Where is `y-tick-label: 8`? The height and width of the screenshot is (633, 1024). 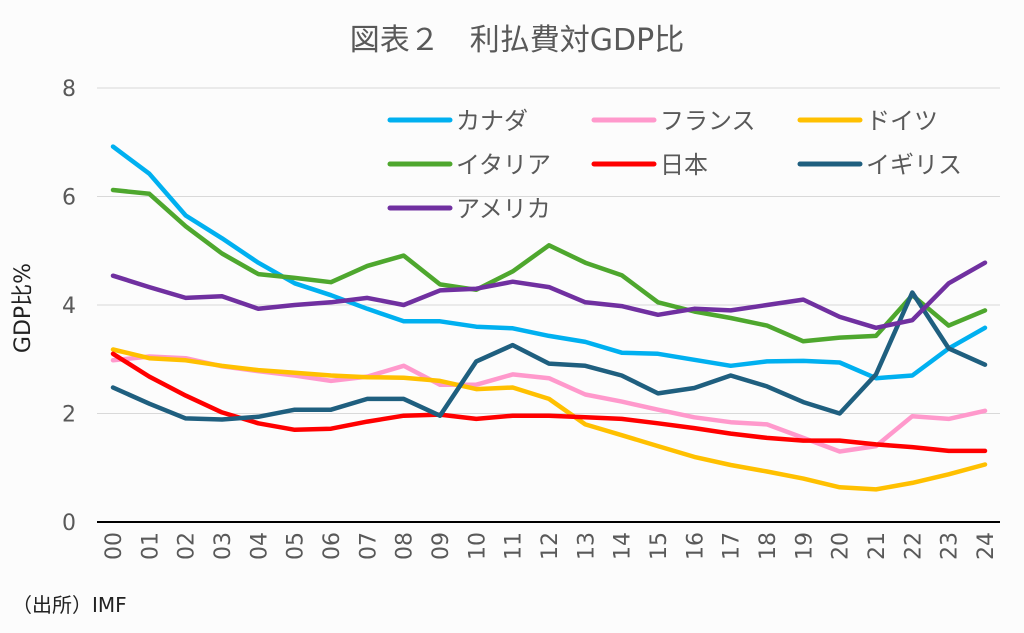
y-tick-label: 8 is located at coordinates (69, 89).